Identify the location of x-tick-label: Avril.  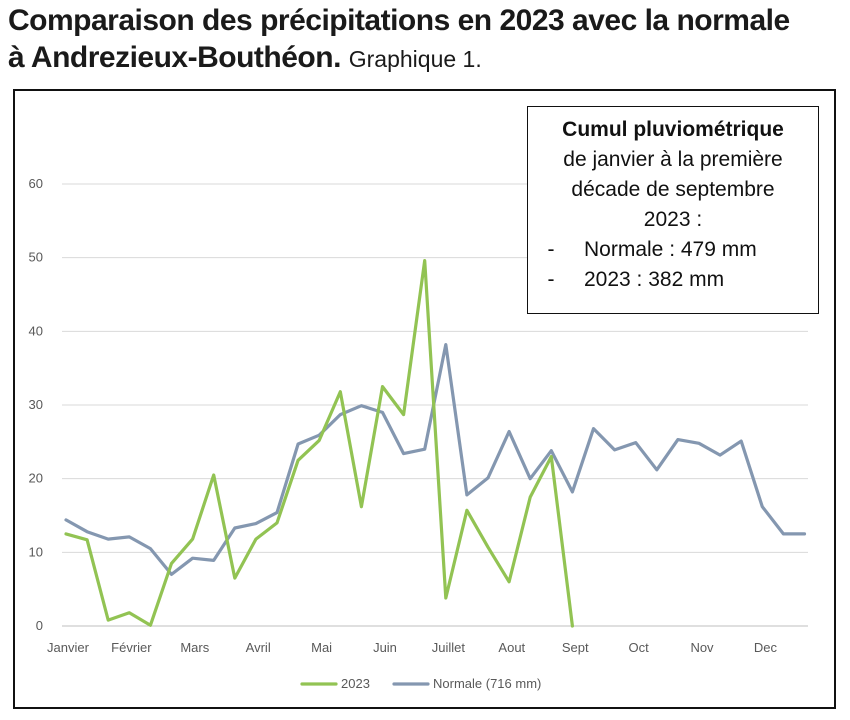
(258, 647).